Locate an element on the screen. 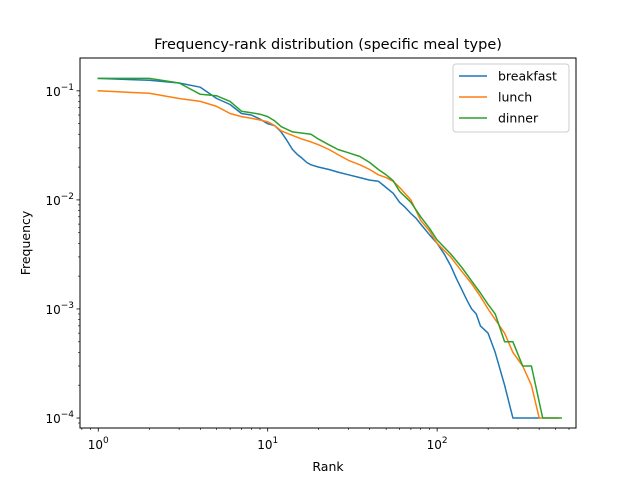  legend: breakfast lunch dinner is located at coordinates (511, 98).